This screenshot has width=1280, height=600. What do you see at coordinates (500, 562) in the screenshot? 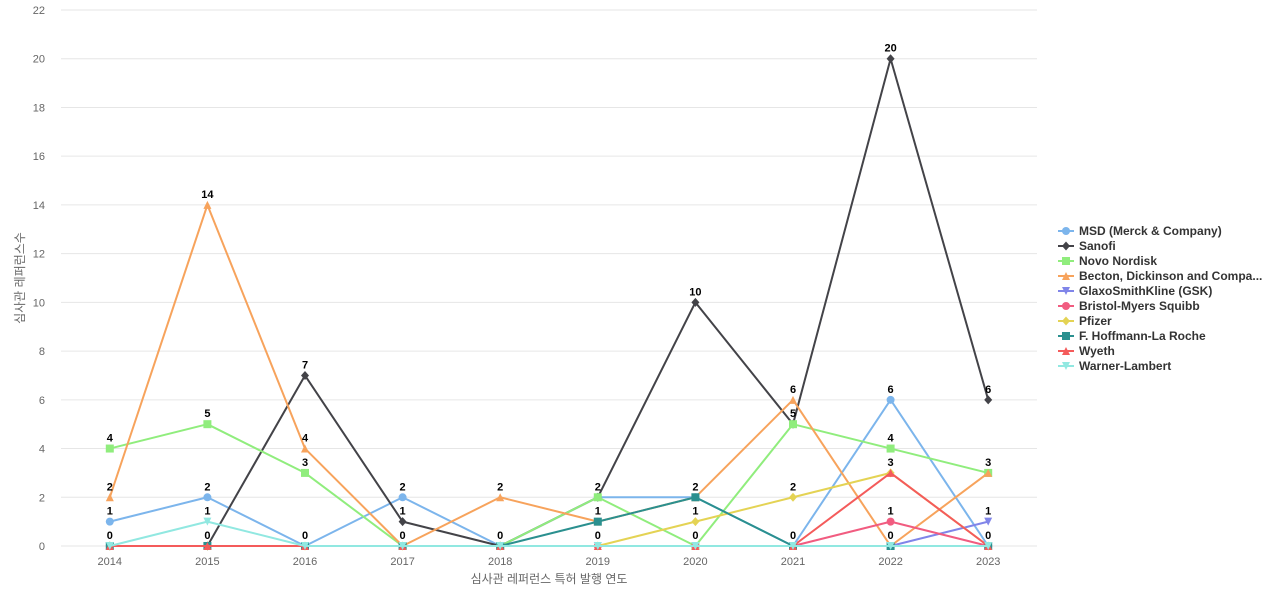
I see `x-tick-label: 2018` at bounding box center [500, 562].